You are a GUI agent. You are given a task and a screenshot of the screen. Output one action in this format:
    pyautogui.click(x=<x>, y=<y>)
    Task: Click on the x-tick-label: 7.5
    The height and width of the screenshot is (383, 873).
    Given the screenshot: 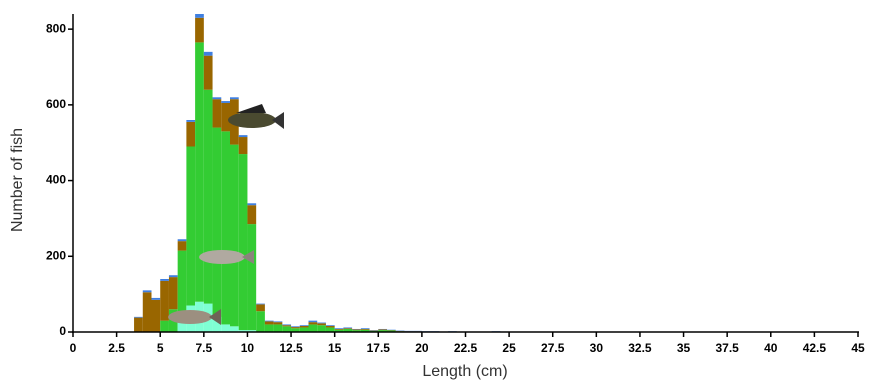 What is the action you would take?
    pyautogui.click(x=203, y=348)
    